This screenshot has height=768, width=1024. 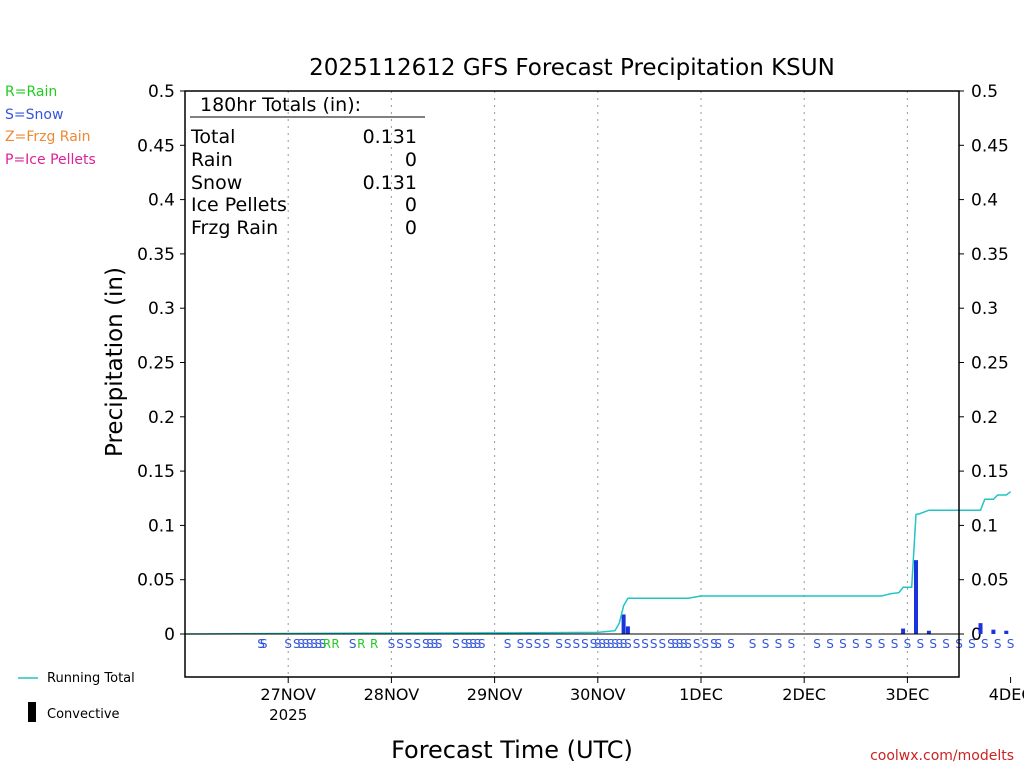 What do you see at coordinates (161, 201) in the screenshot?
I see `y-tick-label-left: 0.4` at bounding box center [161, 201].